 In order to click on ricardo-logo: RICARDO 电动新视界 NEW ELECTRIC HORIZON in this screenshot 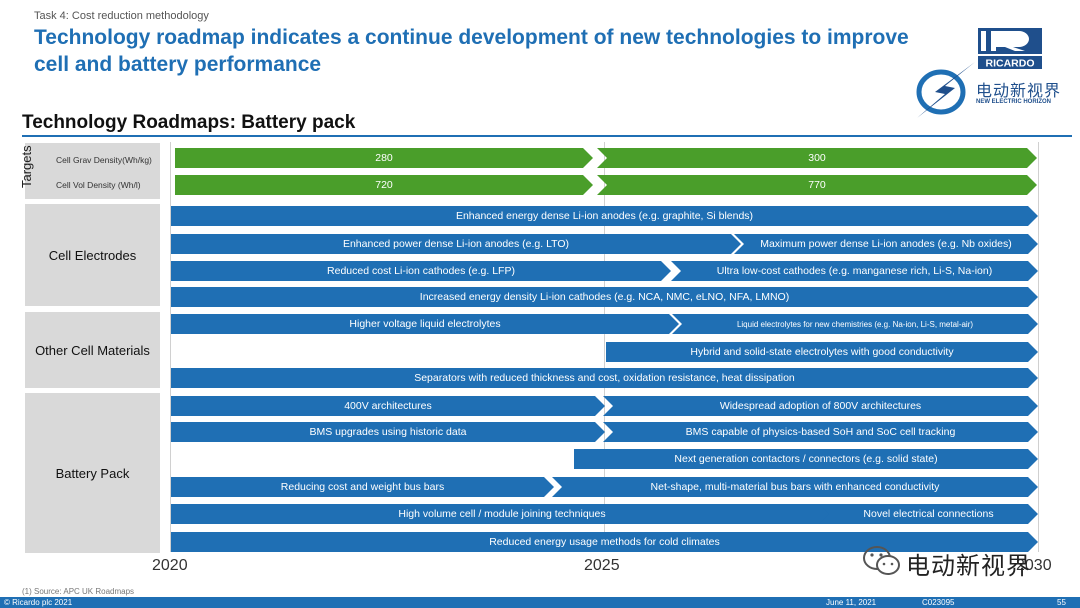, I will do `click(990, 73)`.